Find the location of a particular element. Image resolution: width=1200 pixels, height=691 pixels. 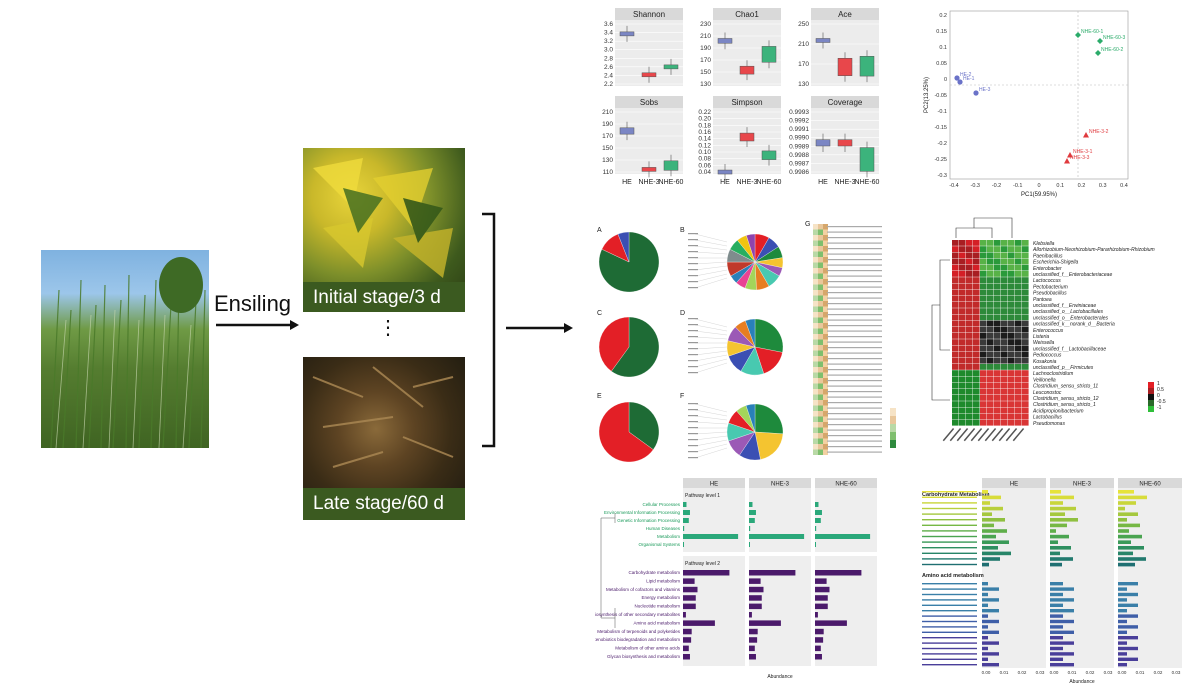

heatmap-legend-tick: 0.5 is located at coordinates (1160, 390).